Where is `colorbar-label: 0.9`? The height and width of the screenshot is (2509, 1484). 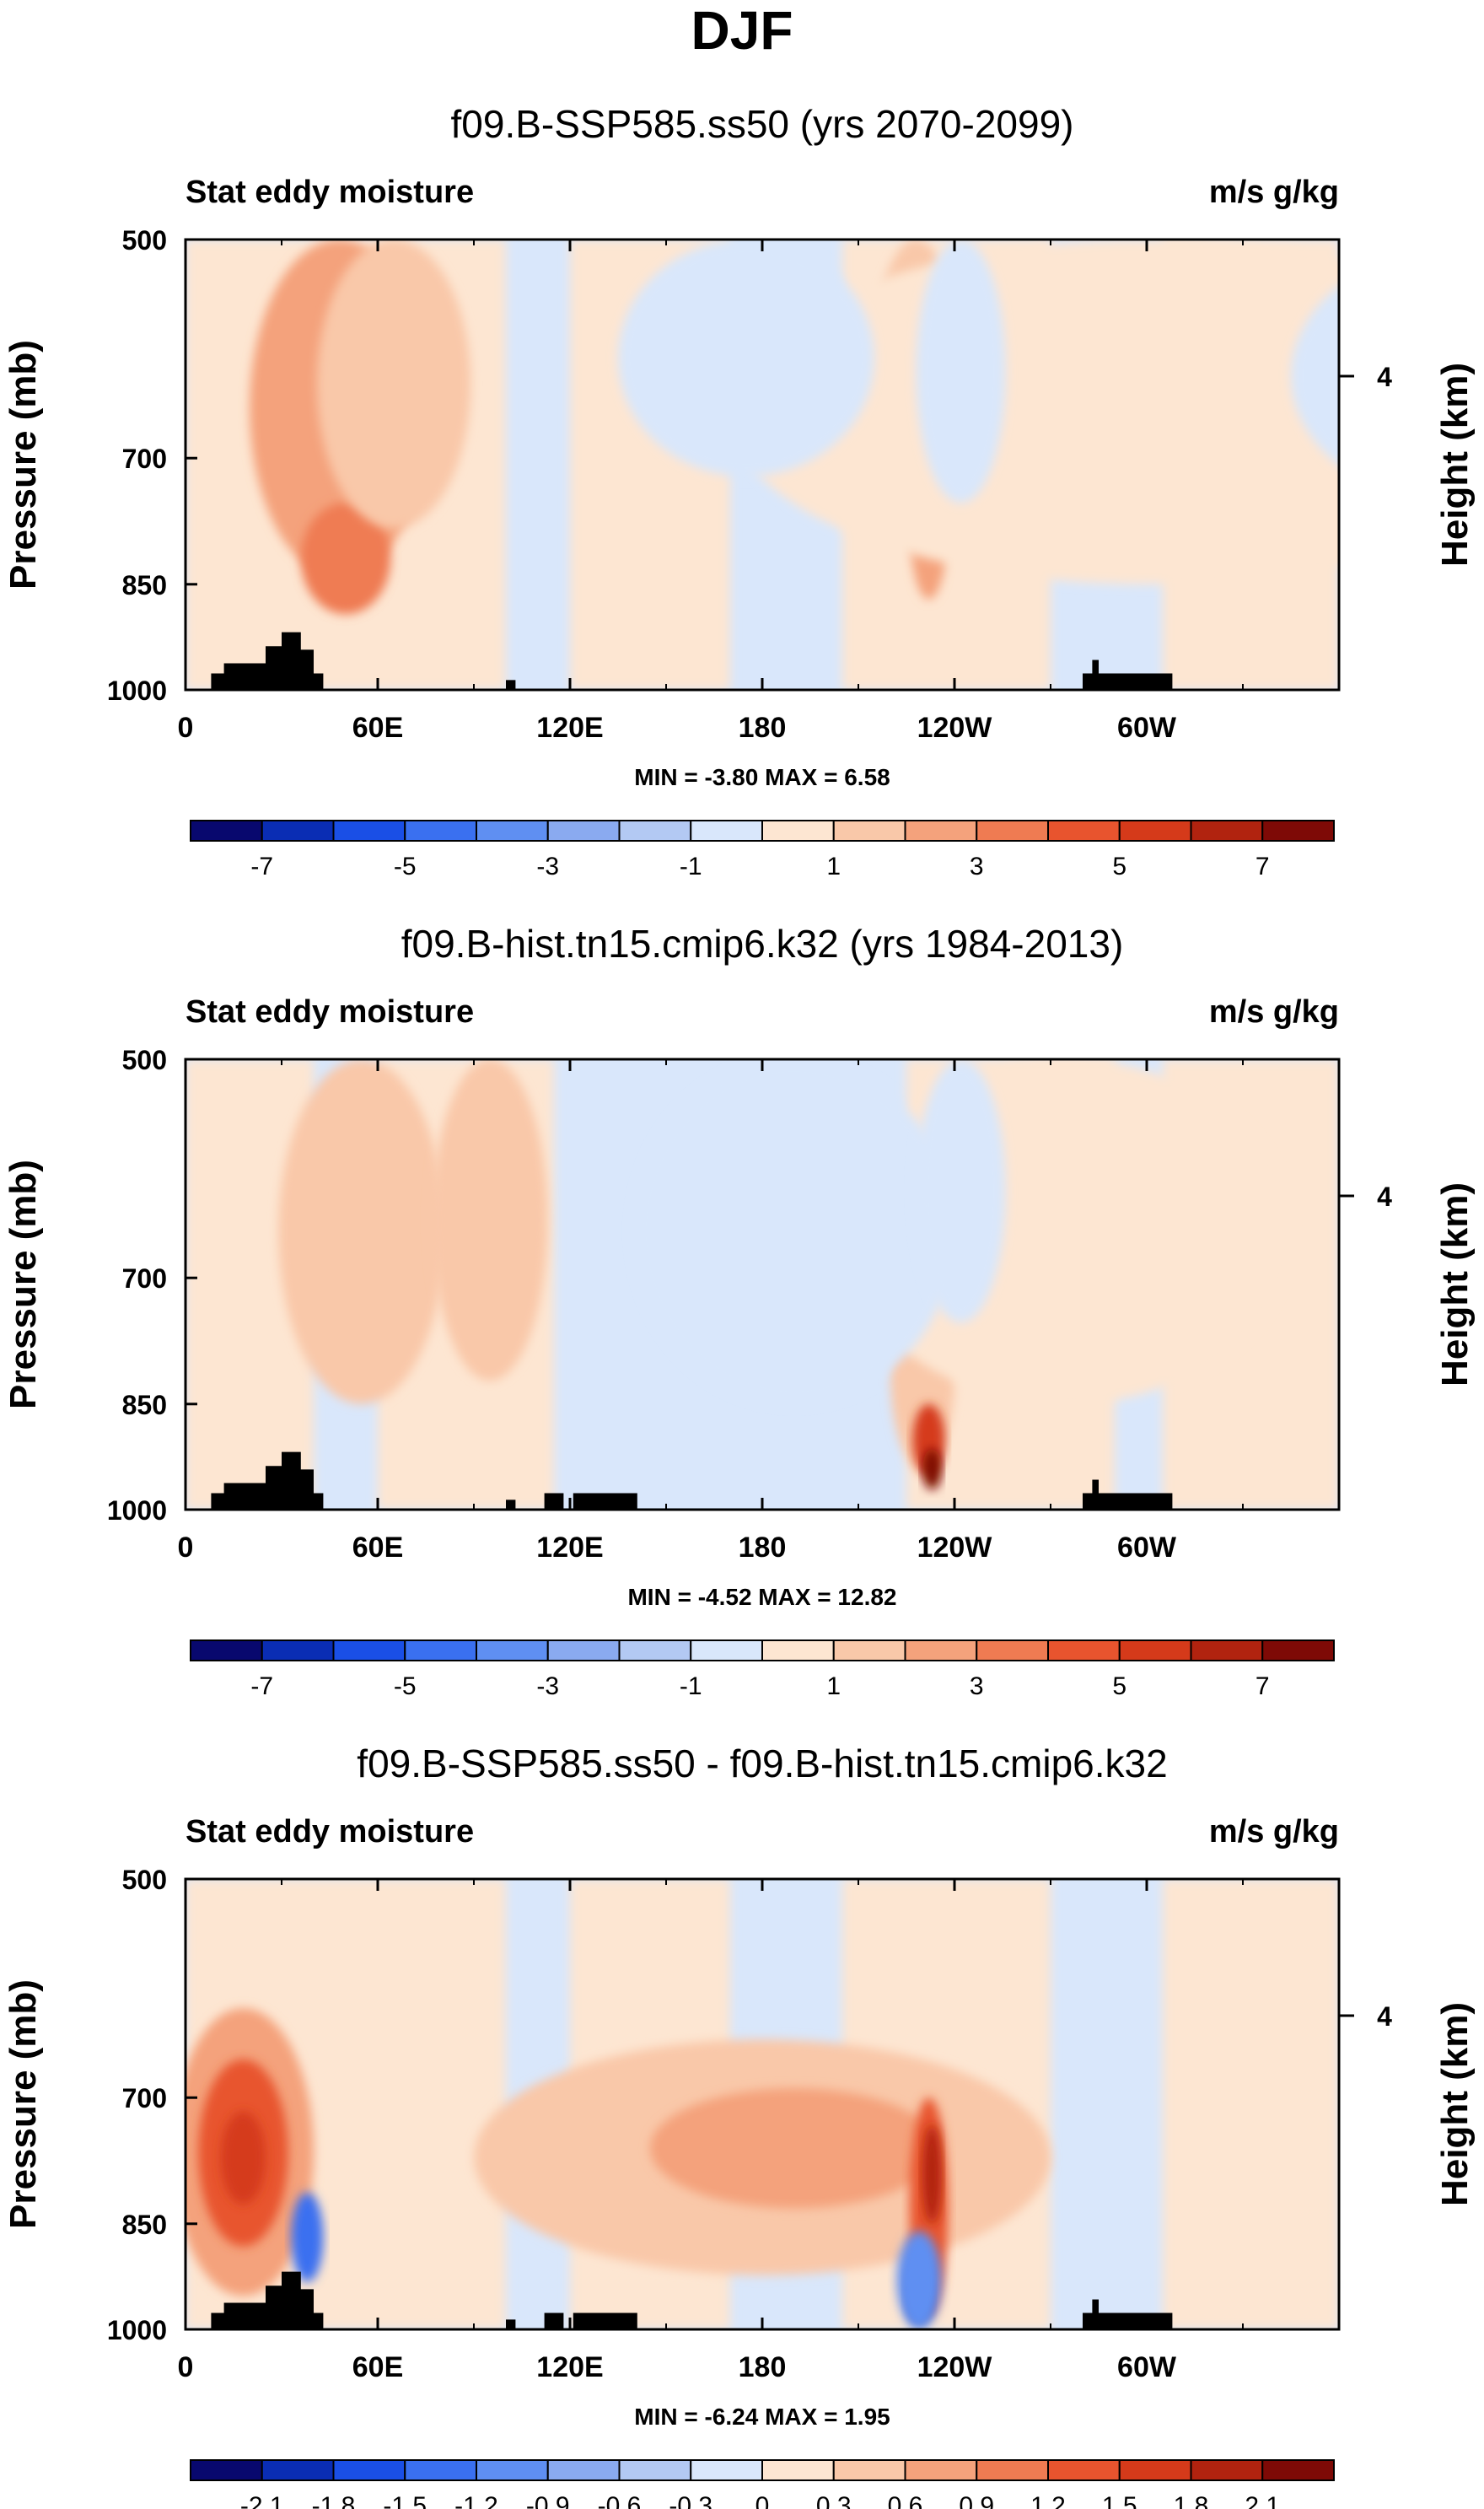
colorbar-label: 0.9 is located at coordinates (976, 2500).